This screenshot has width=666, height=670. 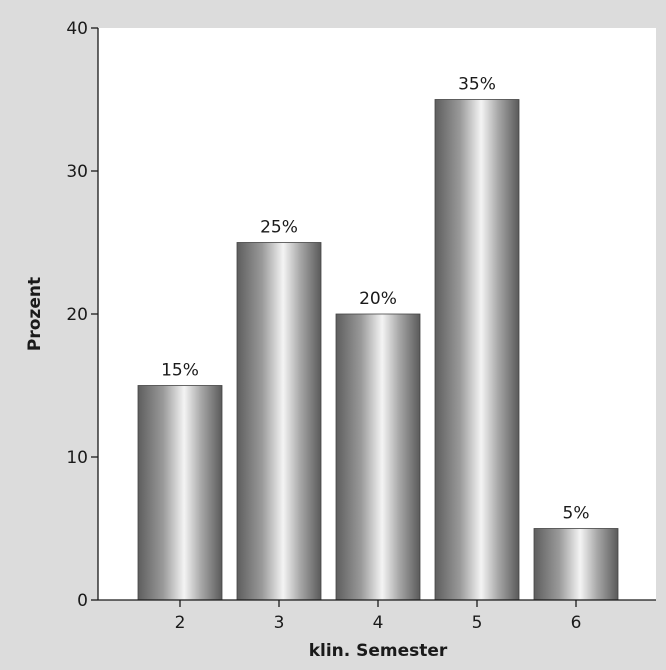 I want to click on x-tick-label-3: 3, so click(x=279, y=623).